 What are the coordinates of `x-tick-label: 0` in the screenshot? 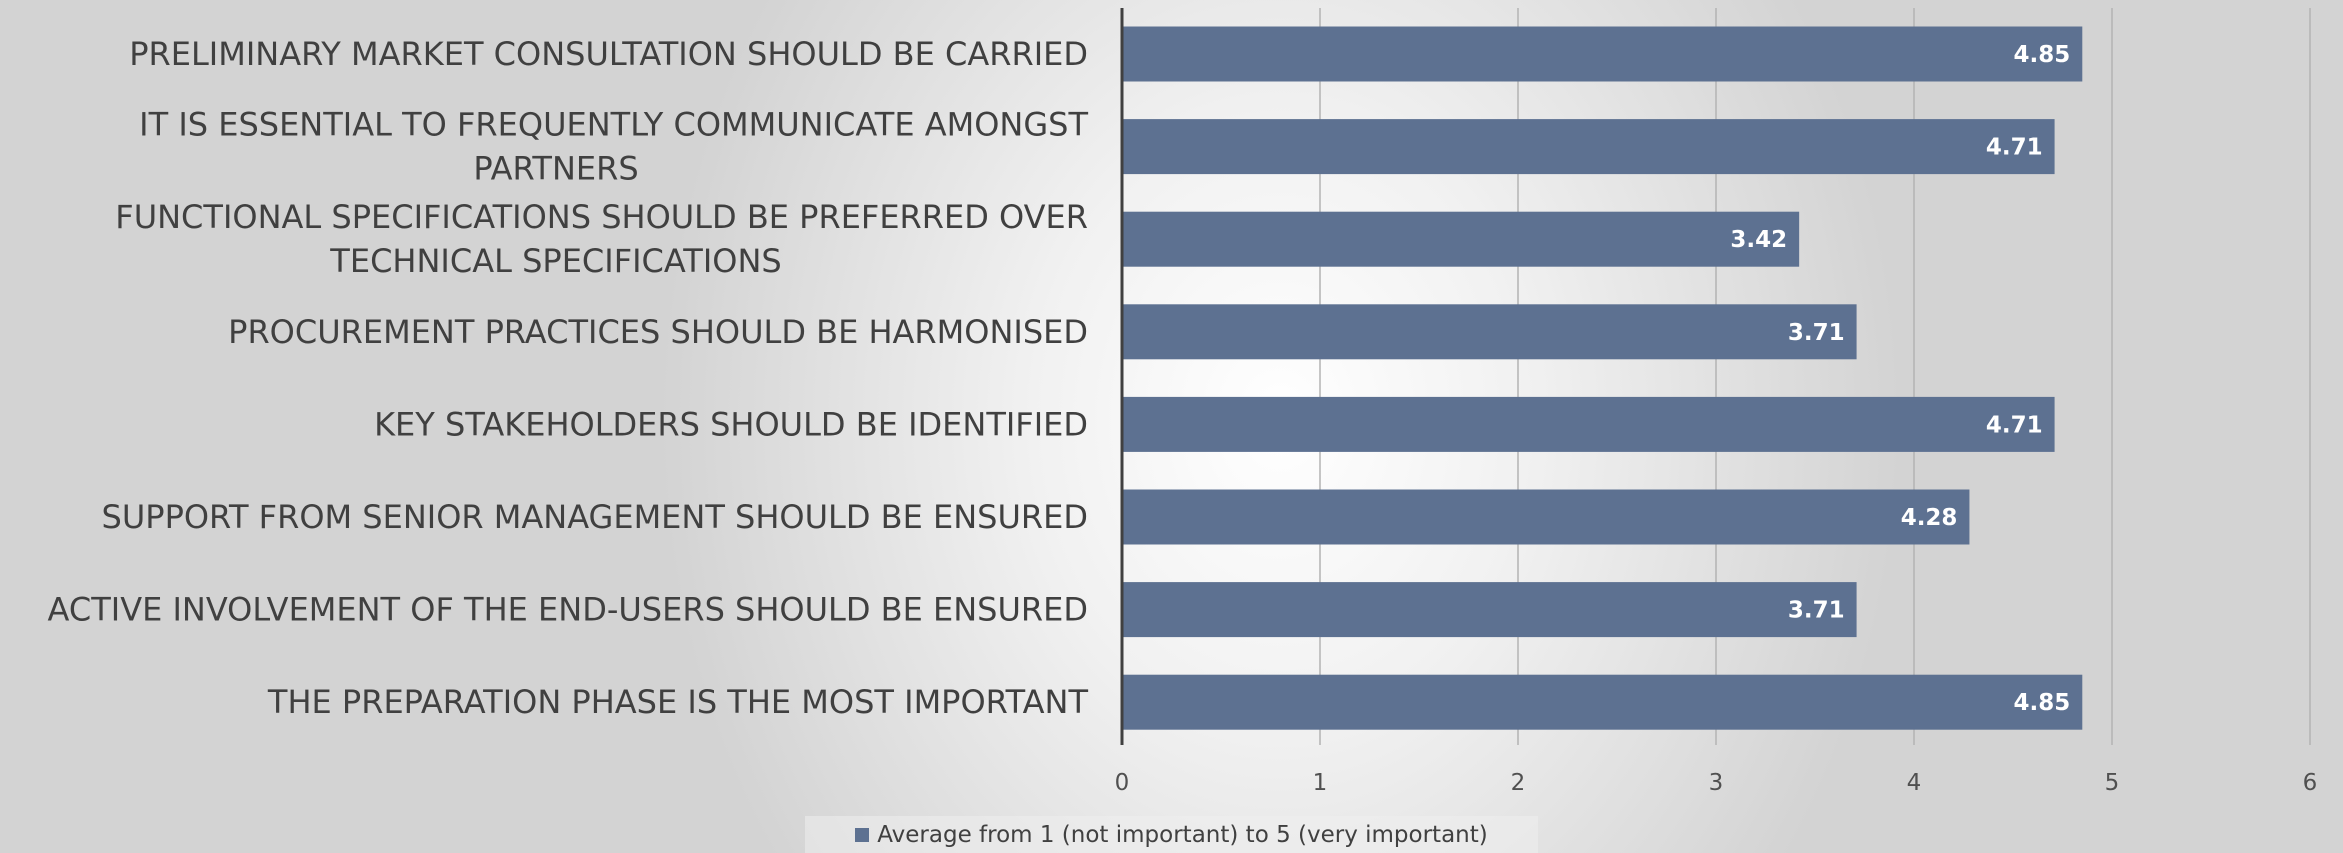 It's located at (1122, 783).